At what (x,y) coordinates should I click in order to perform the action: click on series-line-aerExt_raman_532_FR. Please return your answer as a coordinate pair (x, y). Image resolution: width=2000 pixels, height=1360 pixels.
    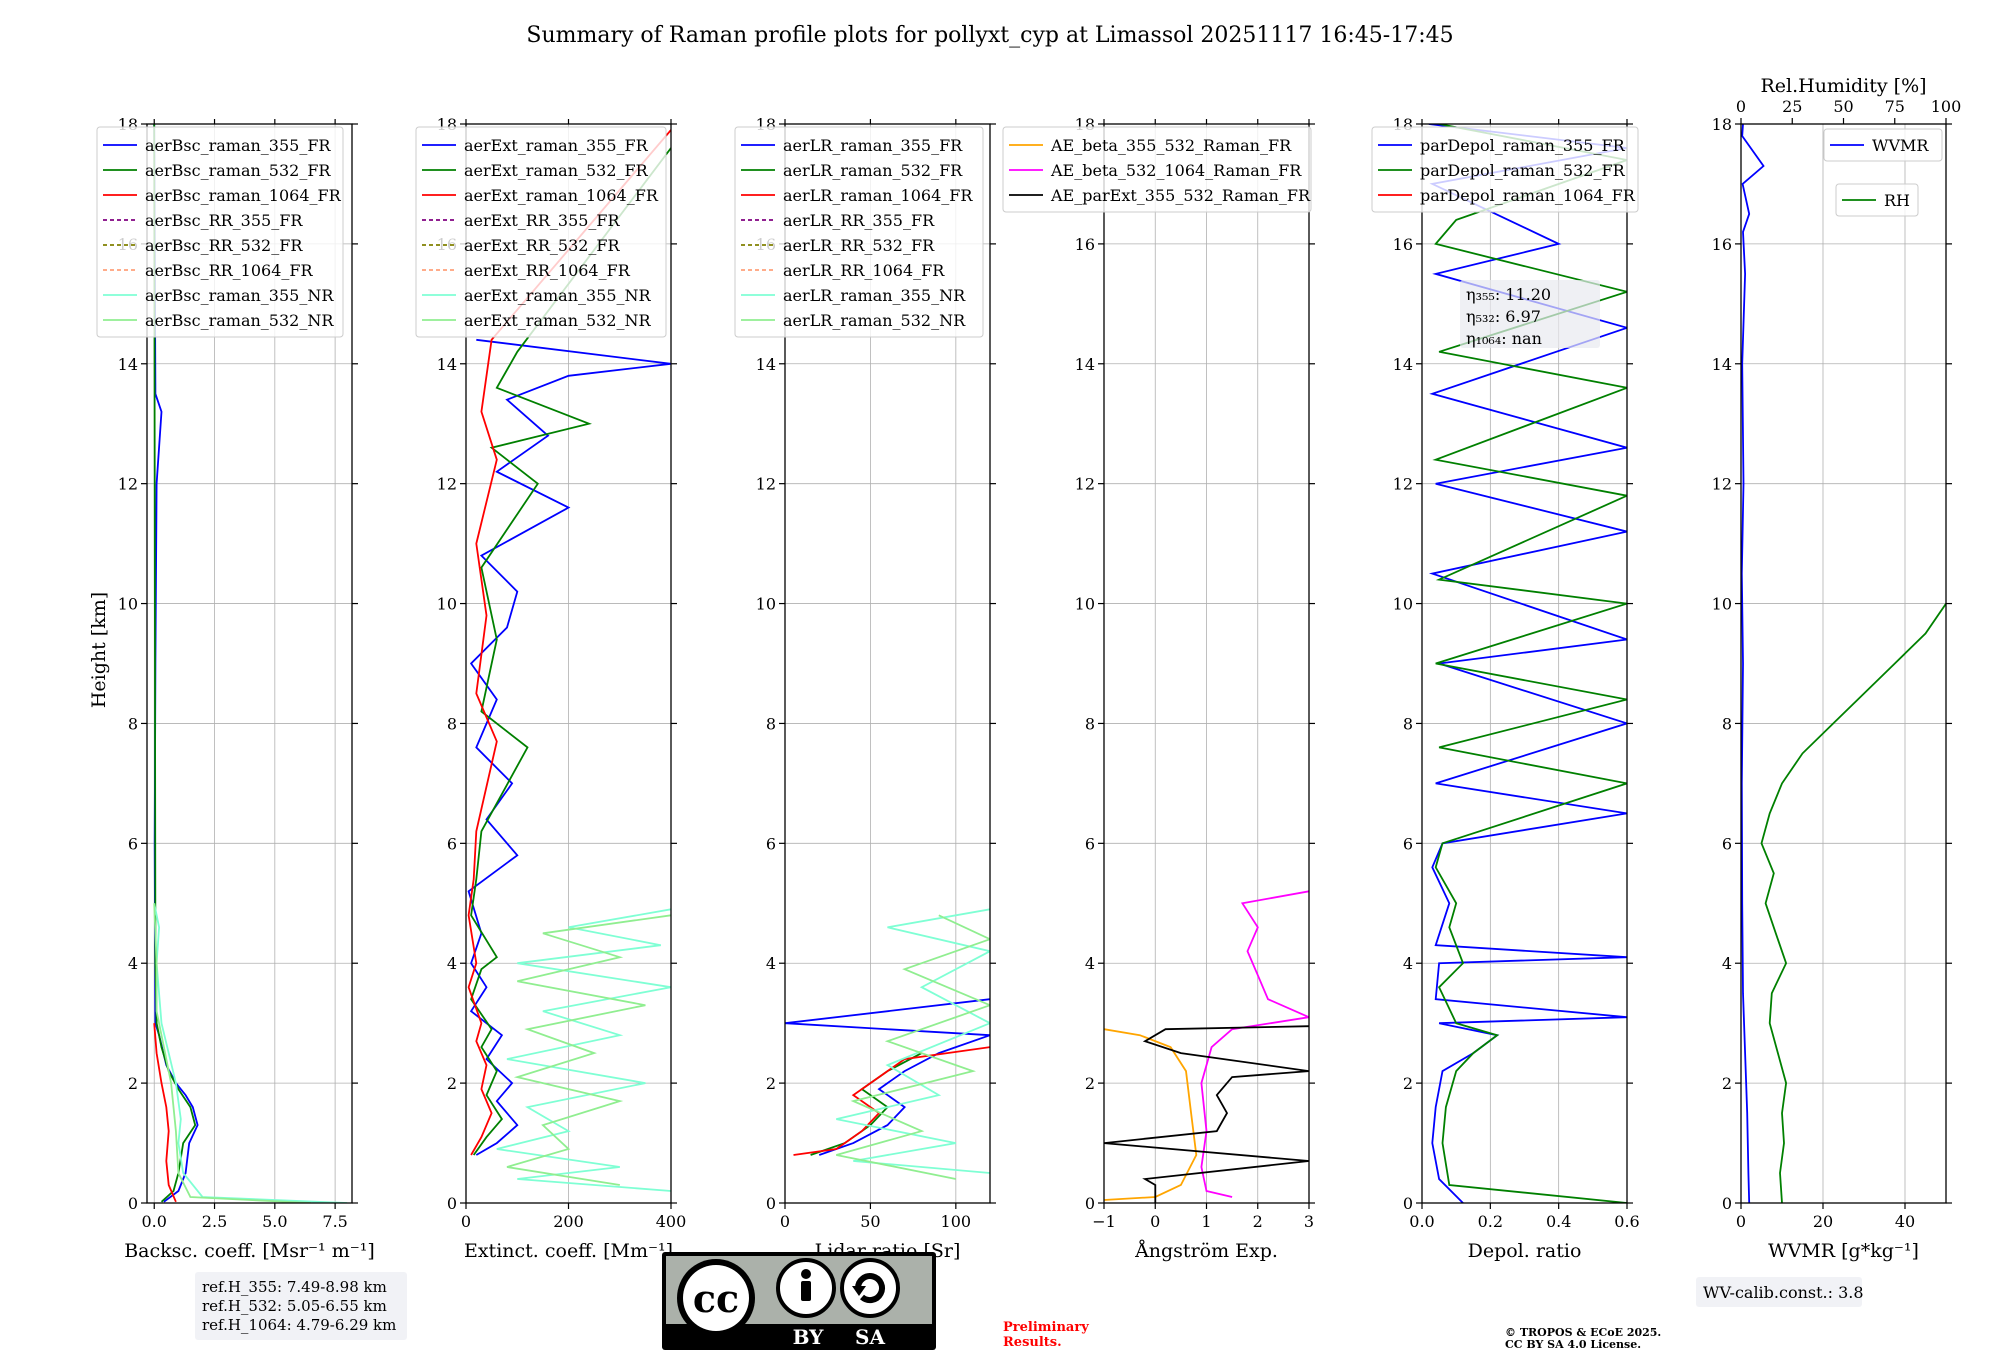
    Looking at the image, I should click on (570, 651).